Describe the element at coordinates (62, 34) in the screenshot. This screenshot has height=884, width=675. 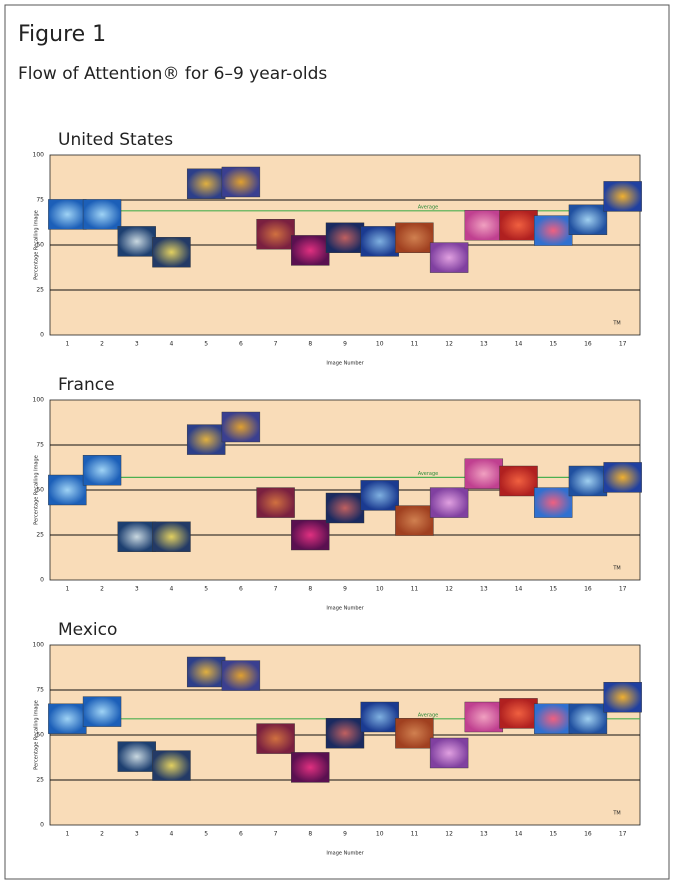
I see `figure-label: Figure 1` at that location.